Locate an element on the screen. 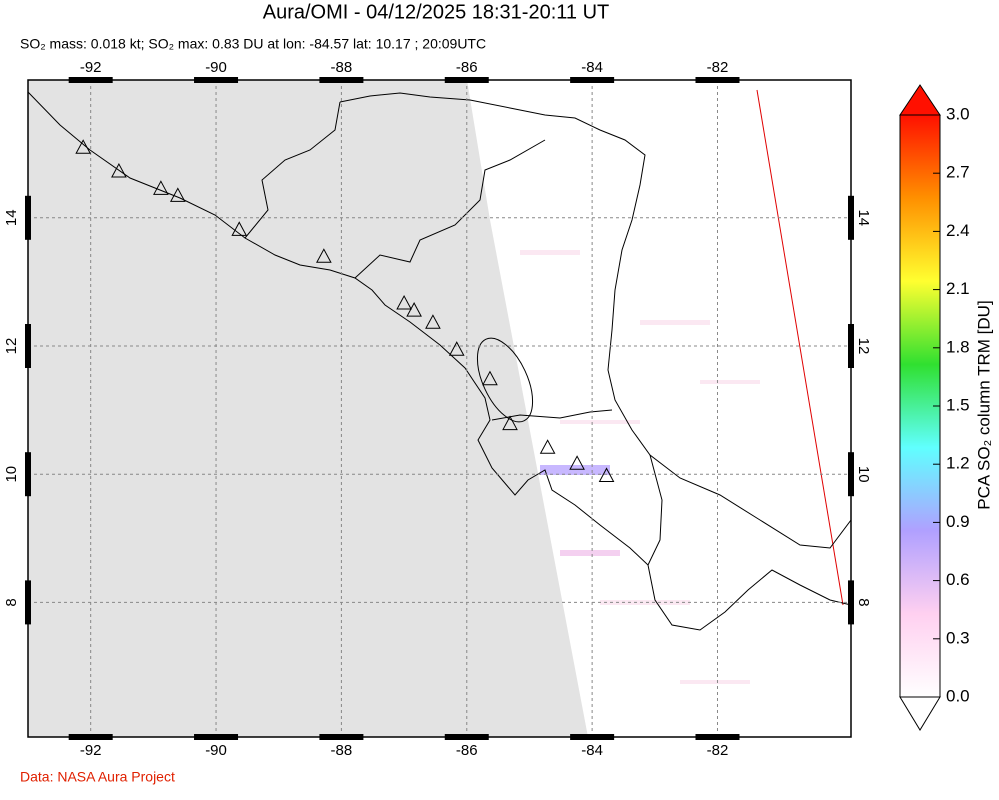  colorbar-label: PCA SO₂ column TRM [DU] is located at coordinates (983, 404).